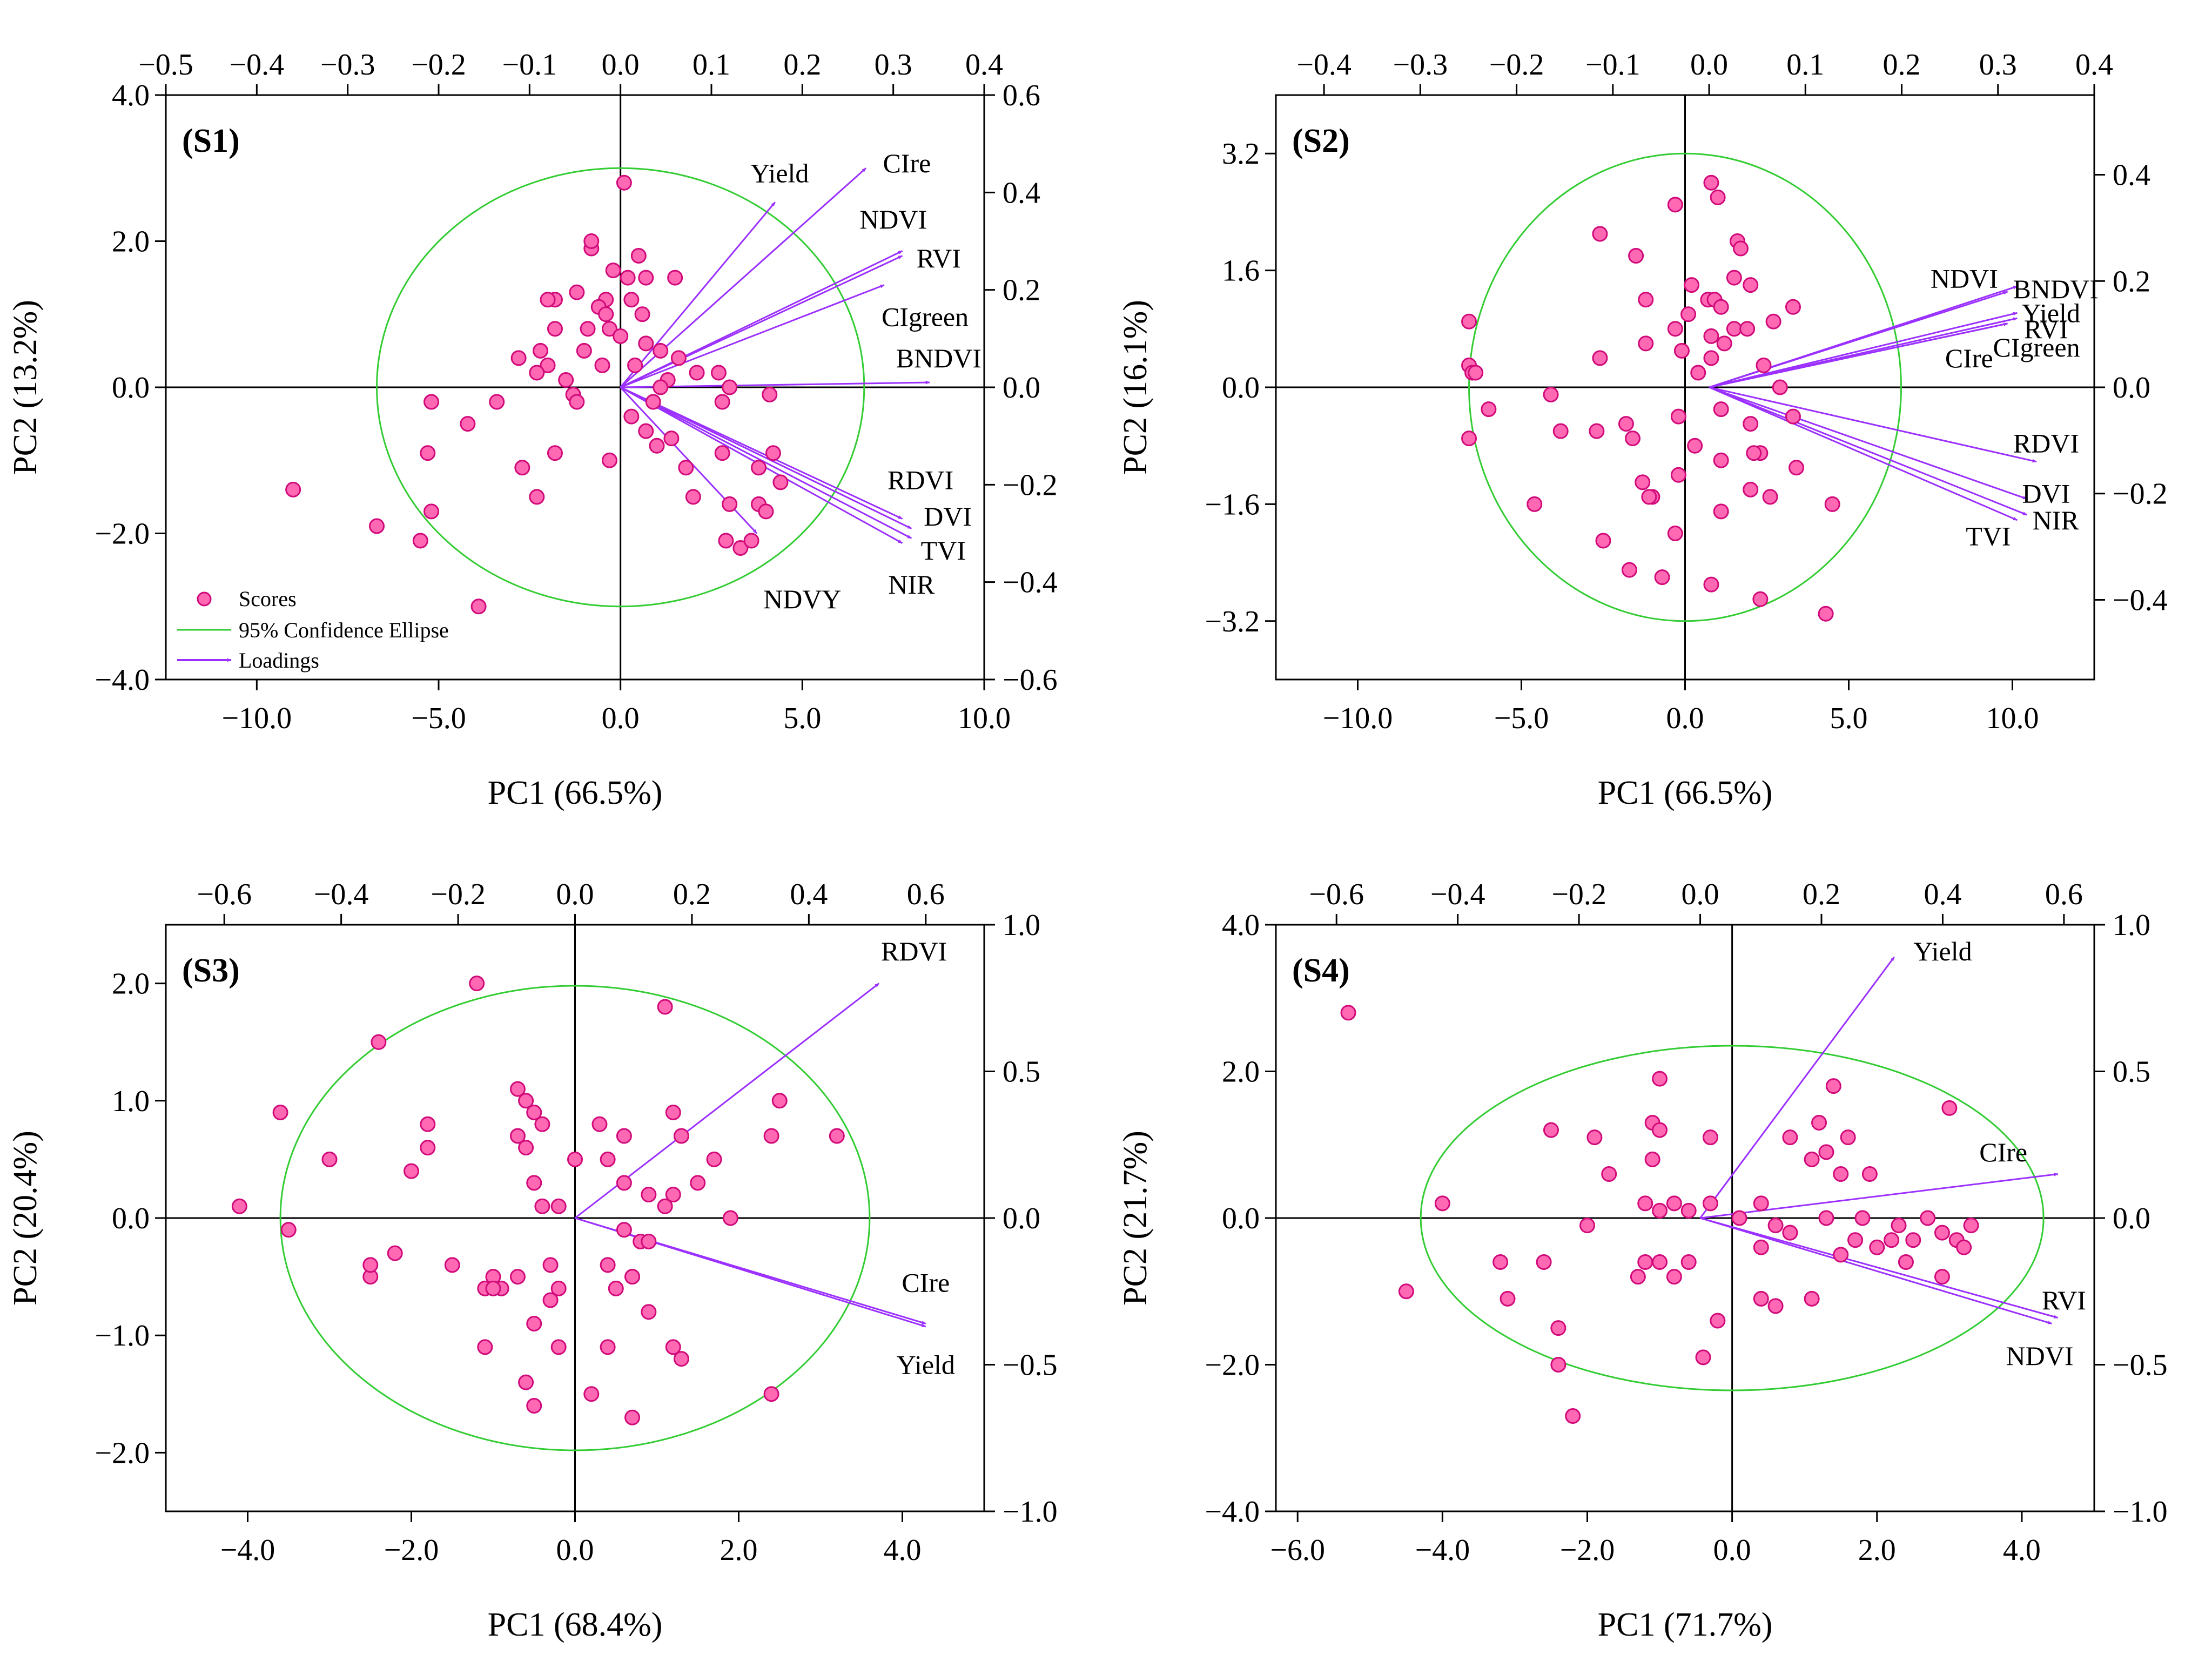 This screenshot has height=1668, width=2212. Describe the element at coordinates (1232, 504) in the screenshot. I see `y-tick-label: −1.6` at that location.